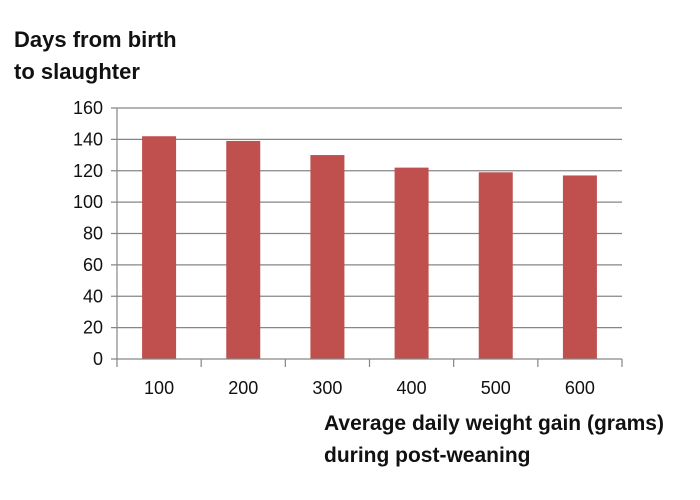  Describe the element at coordinates (412, 388) in the screenshot. I see `x-tick-label: 400` at that location.